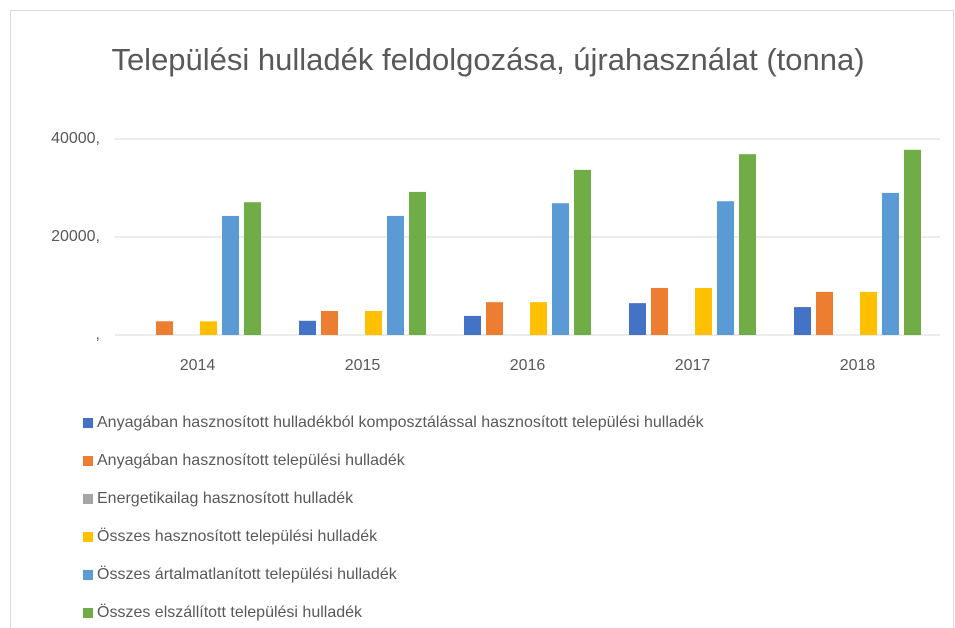 This screenshot has width=955, height=628. I want to click on y-tick-label: ,, so click(98, 334).